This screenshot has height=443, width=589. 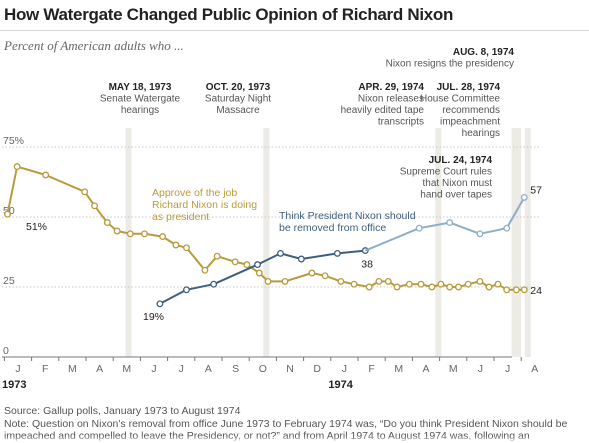 I want to click on event-description: Saturday Night, so click(x=238, y=99).